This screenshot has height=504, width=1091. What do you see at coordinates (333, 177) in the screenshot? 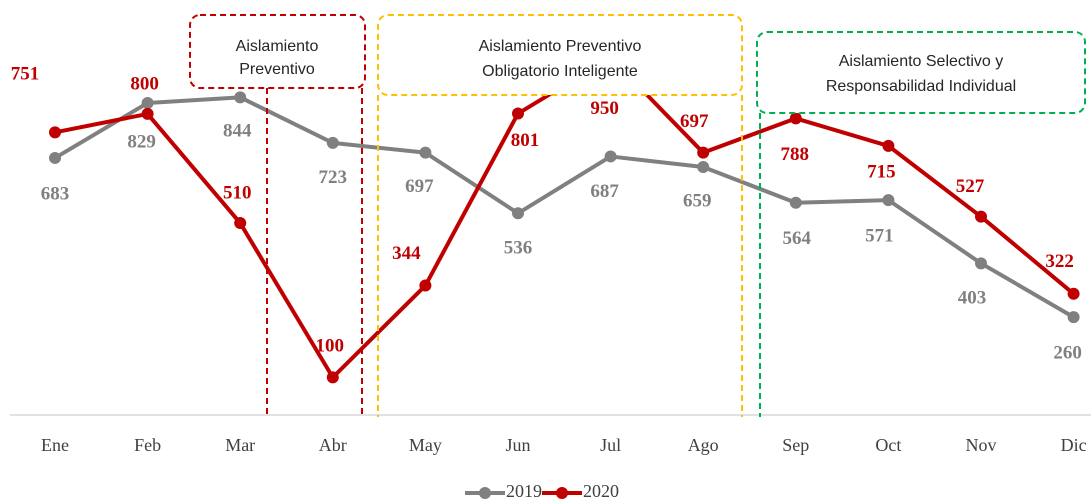
I see `data-label: 723` at bounding box center [333, 177].